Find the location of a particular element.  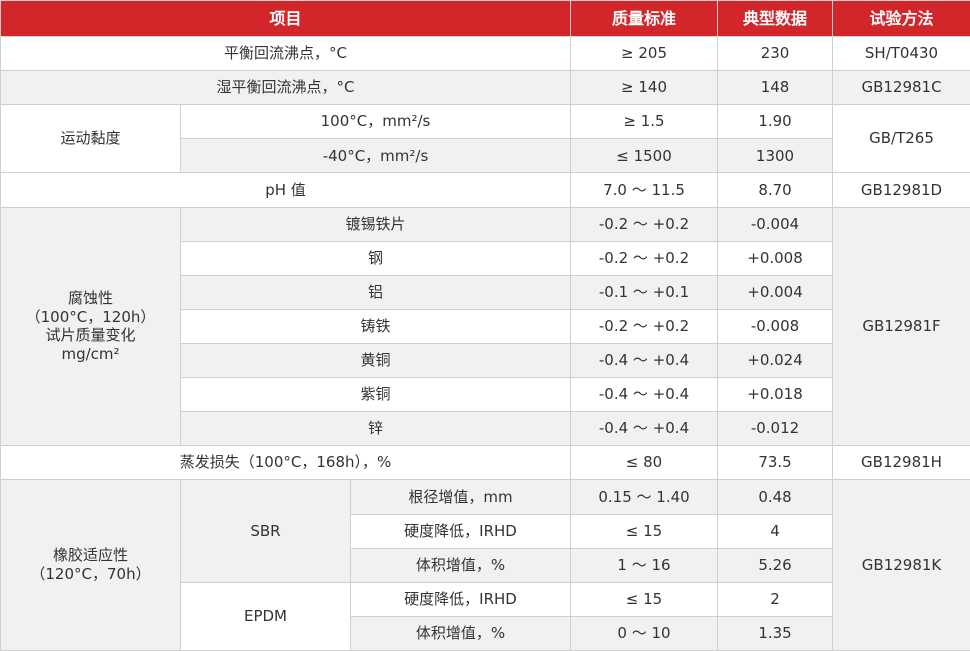

typical: 230 is located at coordinates (775, 53).